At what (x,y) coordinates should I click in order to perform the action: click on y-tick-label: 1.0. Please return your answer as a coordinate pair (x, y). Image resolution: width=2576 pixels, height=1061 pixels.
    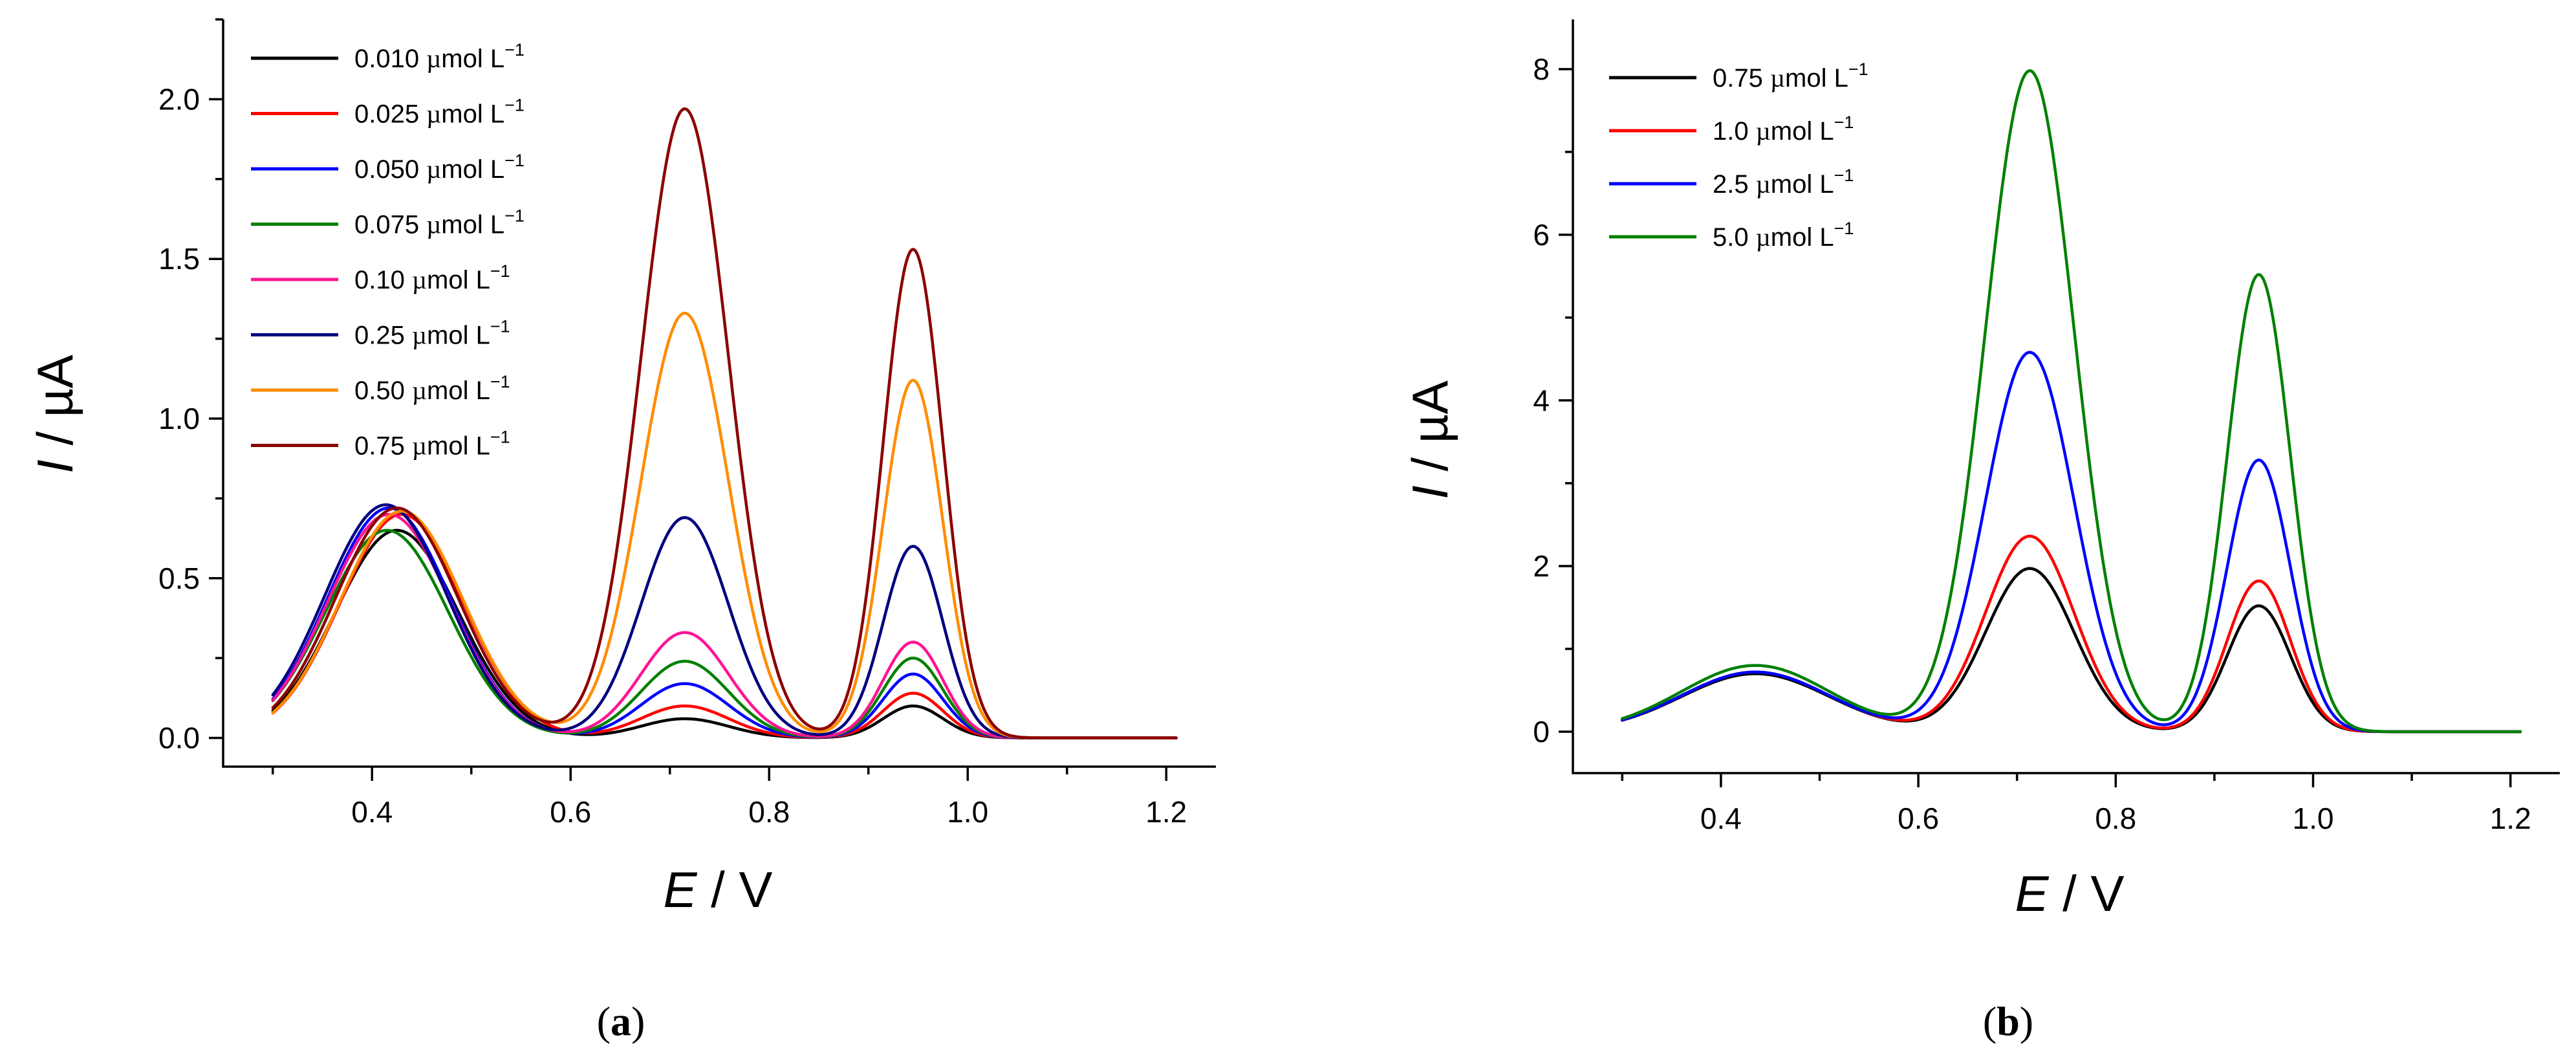
    Looking at the image, I should click on (179, 418).